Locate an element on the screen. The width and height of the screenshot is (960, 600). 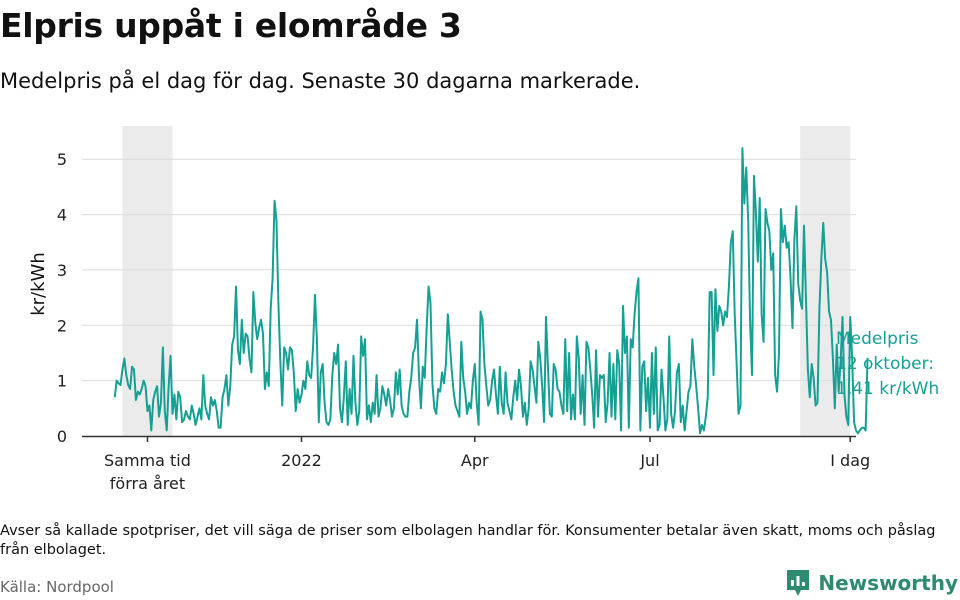
chart-title: Elpris uppåt i elområde 3 is located at coordinates (231, 25).